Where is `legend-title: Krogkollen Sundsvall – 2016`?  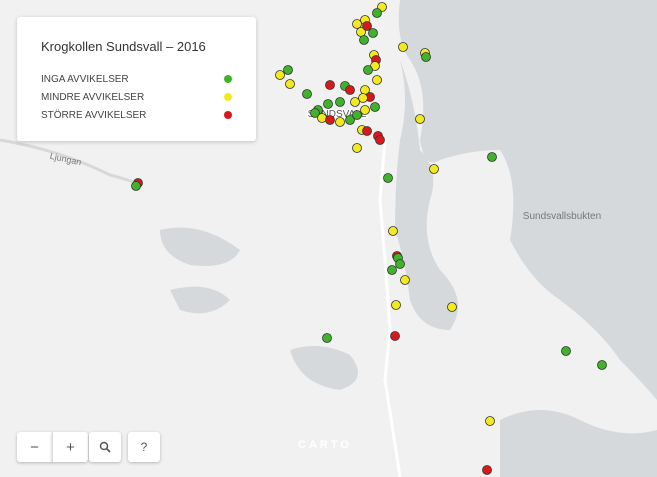 legend-title: Krogkollen Sundsvall – 2016 is located at coordinates (123, 46).